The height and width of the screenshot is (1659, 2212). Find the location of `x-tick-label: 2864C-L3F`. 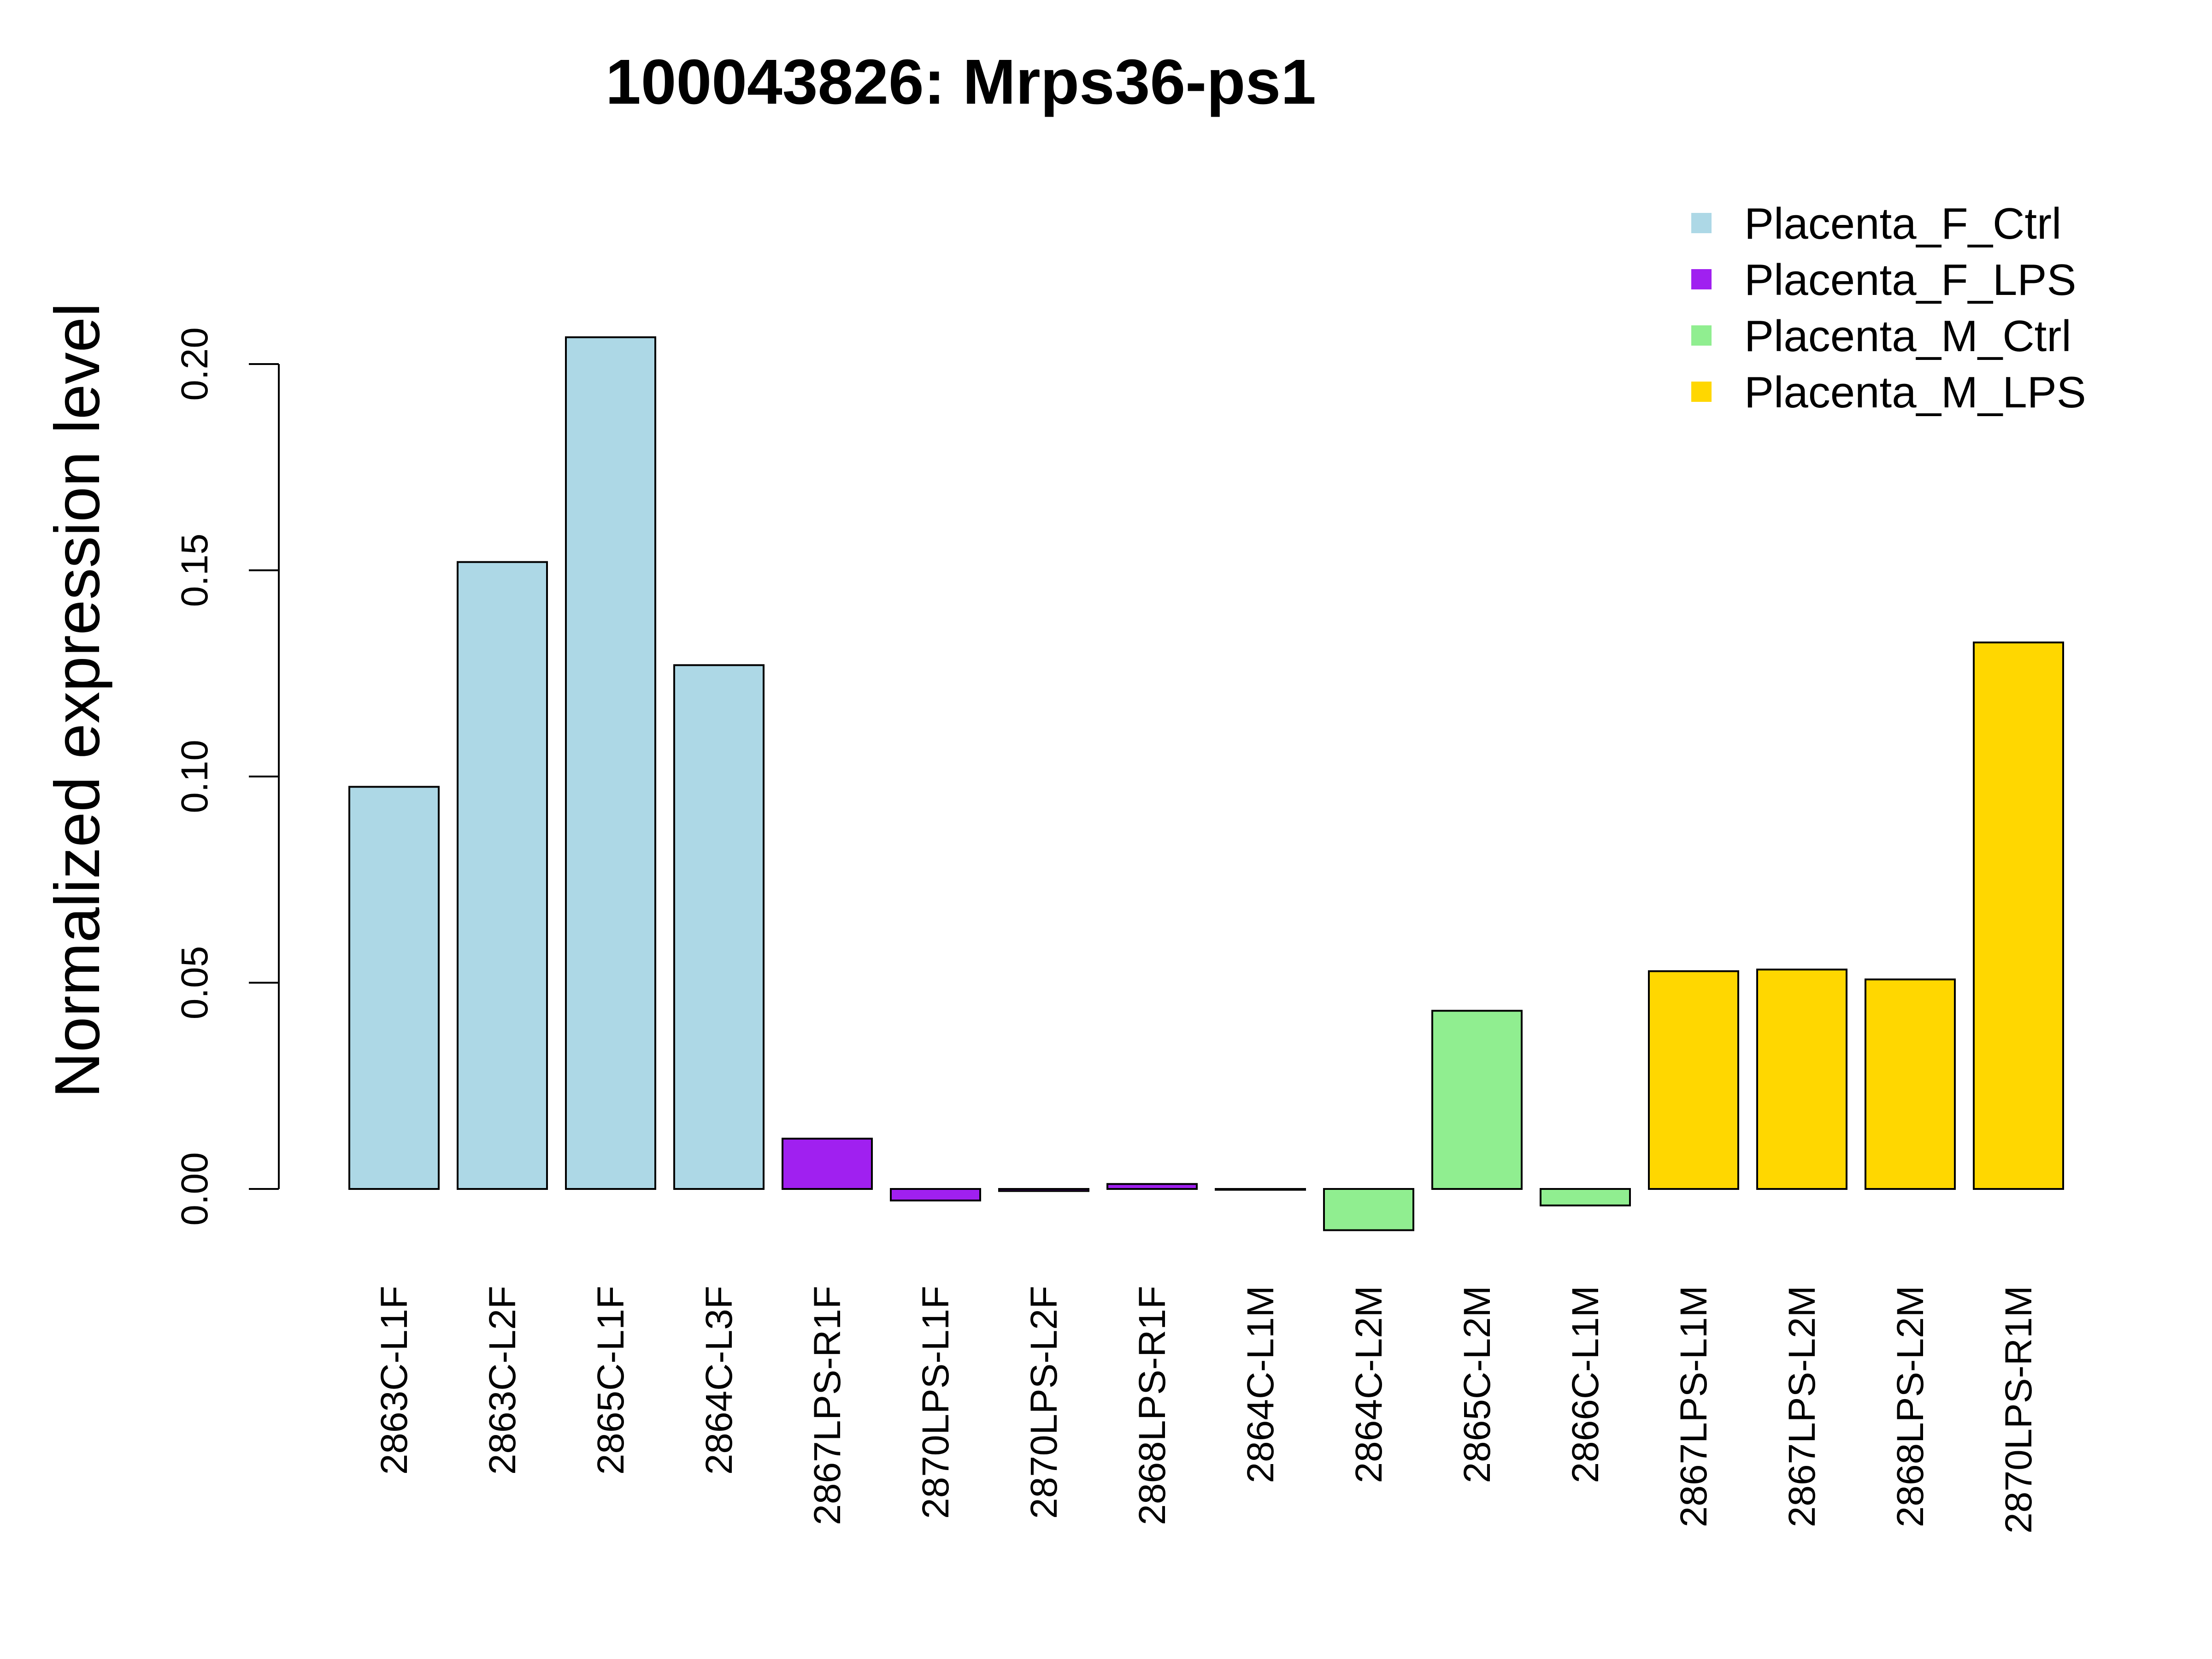

x-tick-label: 2864C-L3F is located at coordinates (719, 1380).